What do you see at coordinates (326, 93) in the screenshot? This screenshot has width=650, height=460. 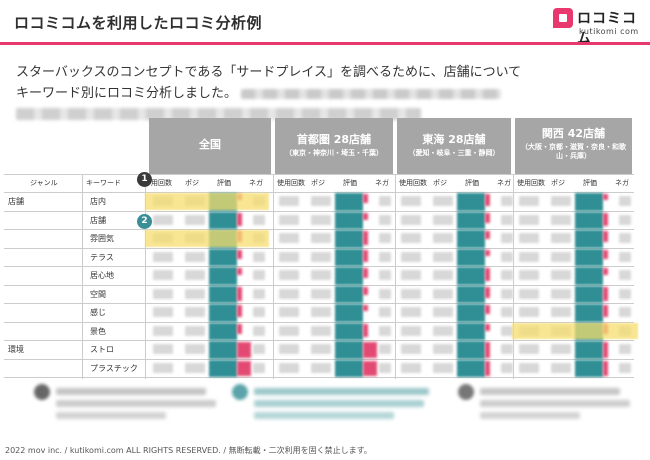 I see `intro-line-2: キーワード別にロコミ分析しました。` at bounding box center [326, 93].